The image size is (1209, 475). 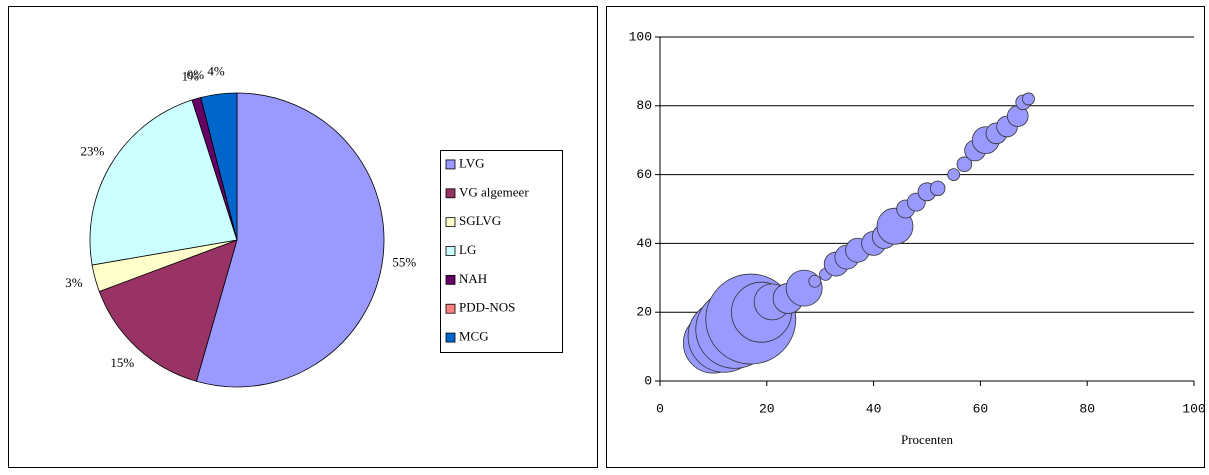 I want to click on y-tick-label: 100, so click(x=640, y=36).